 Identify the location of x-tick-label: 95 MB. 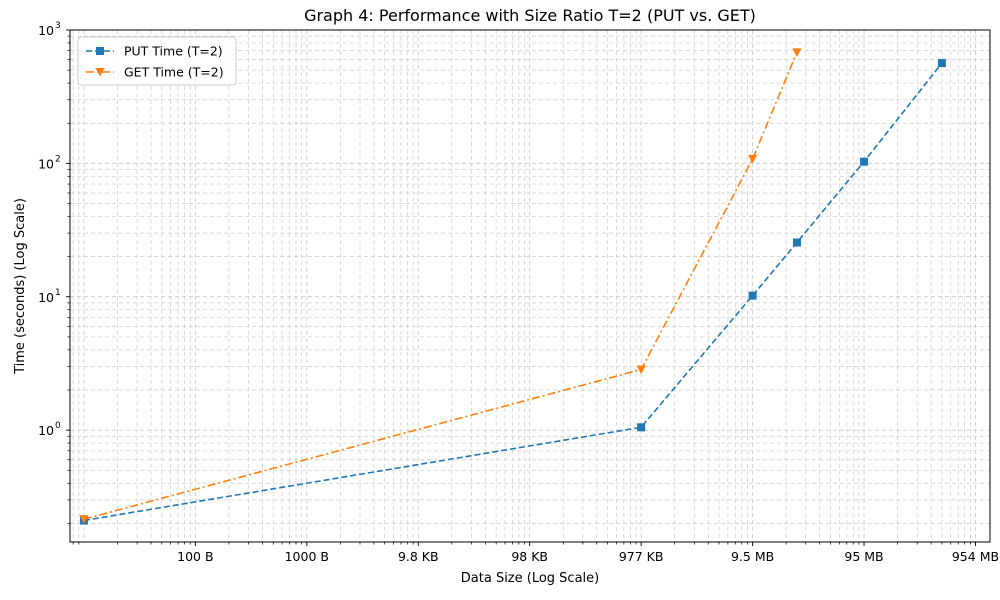
(863, 556).